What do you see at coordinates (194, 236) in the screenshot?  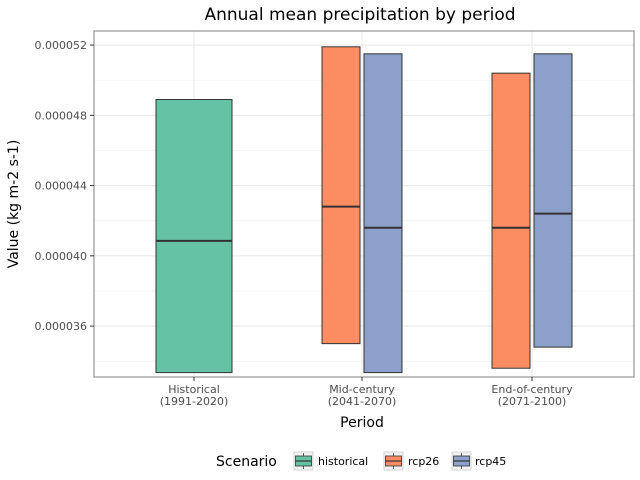 I see `box-historical` at bounding box center [194, 236].